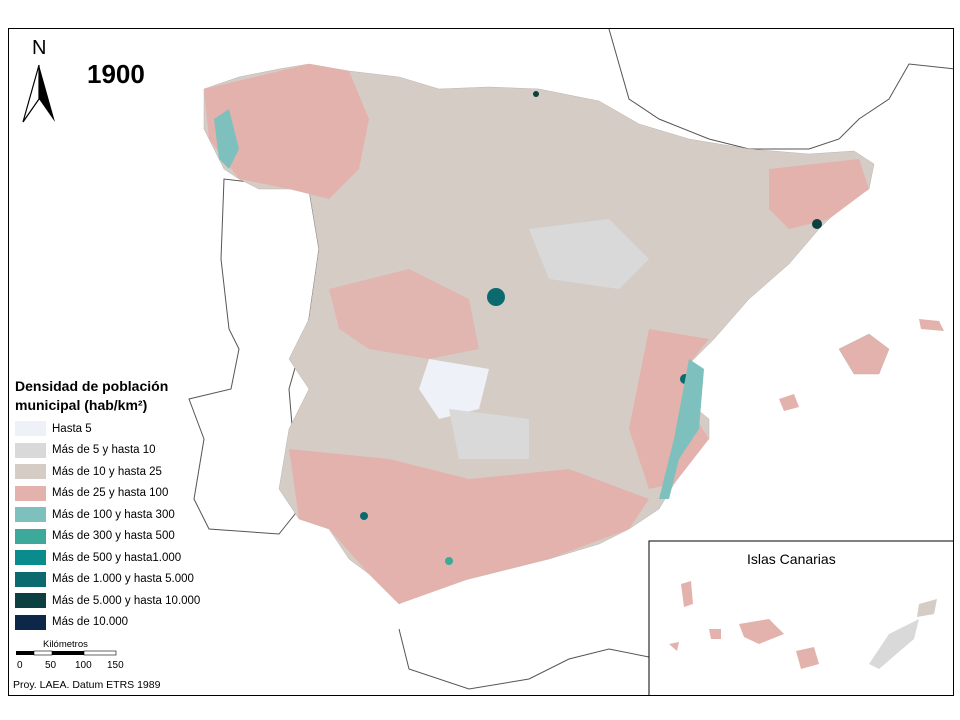 The width and height of the screenshot is (960, 720). What do you see at coordinates (927, 608) in the screenshot?
I see `lanzarote` at bounding box center [927, 608].